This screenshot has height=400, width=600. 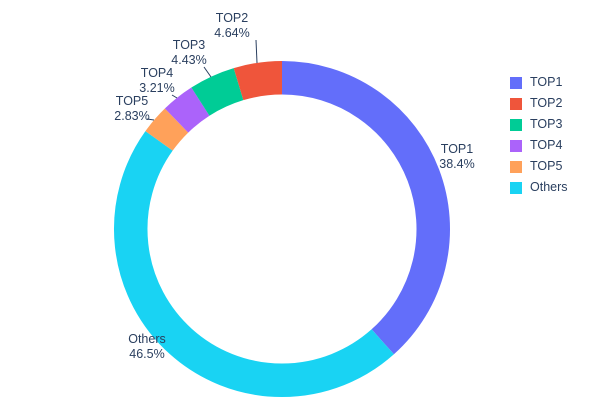 I want to click on pie-slice-top2, so click(x=258, y=81).